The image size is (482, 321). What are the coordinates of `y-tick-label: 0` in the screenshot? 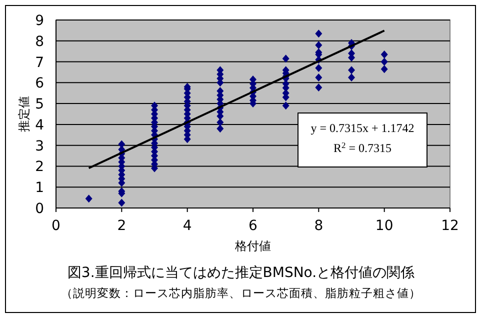 It's located at (39, 209).